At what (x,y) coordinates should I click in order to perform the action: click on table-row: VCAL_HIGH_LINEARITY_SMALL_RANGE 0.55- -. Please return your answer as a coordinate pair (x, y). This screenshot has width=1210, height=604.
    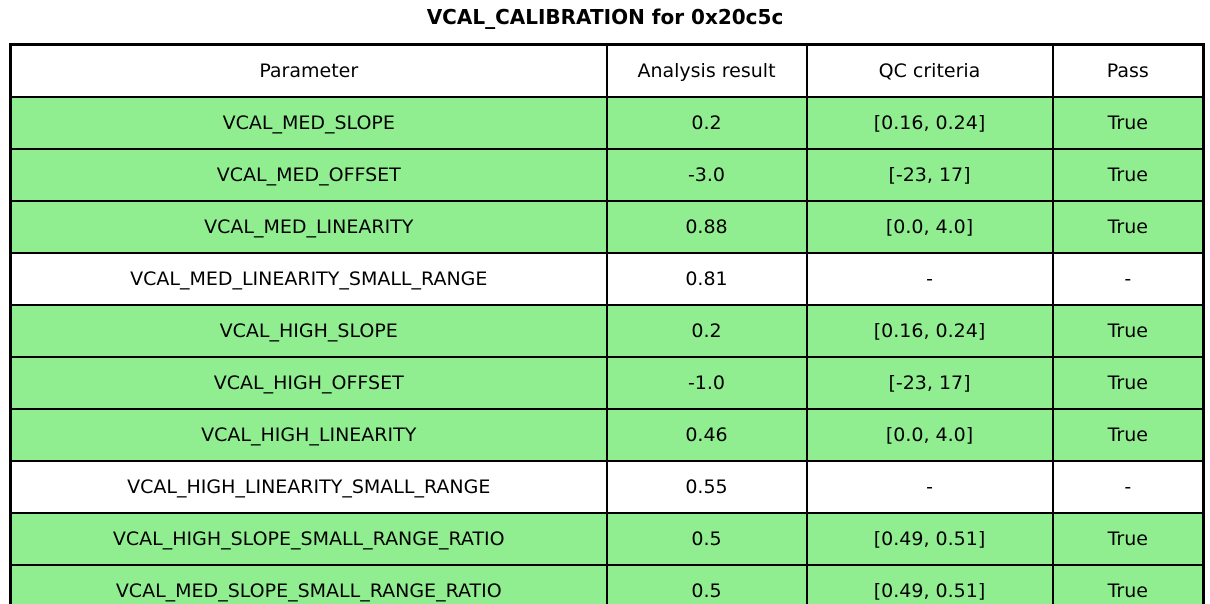
    Looking at the image, I should click on (607, 487).